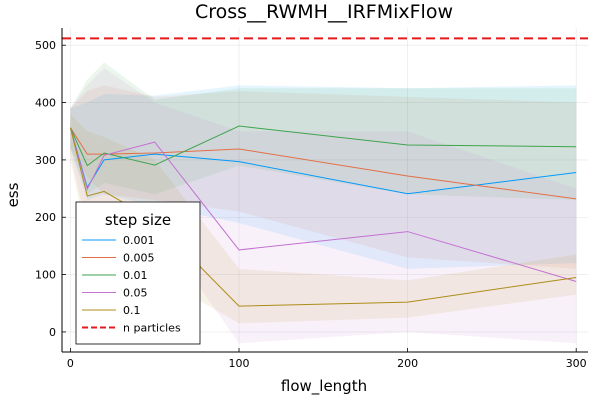 Image resolution: width=600 pixels, height=400 pixels. Describe the element at coordinates (139, 240) in the screenshot. I see `legend-label: 0.001` at that location.